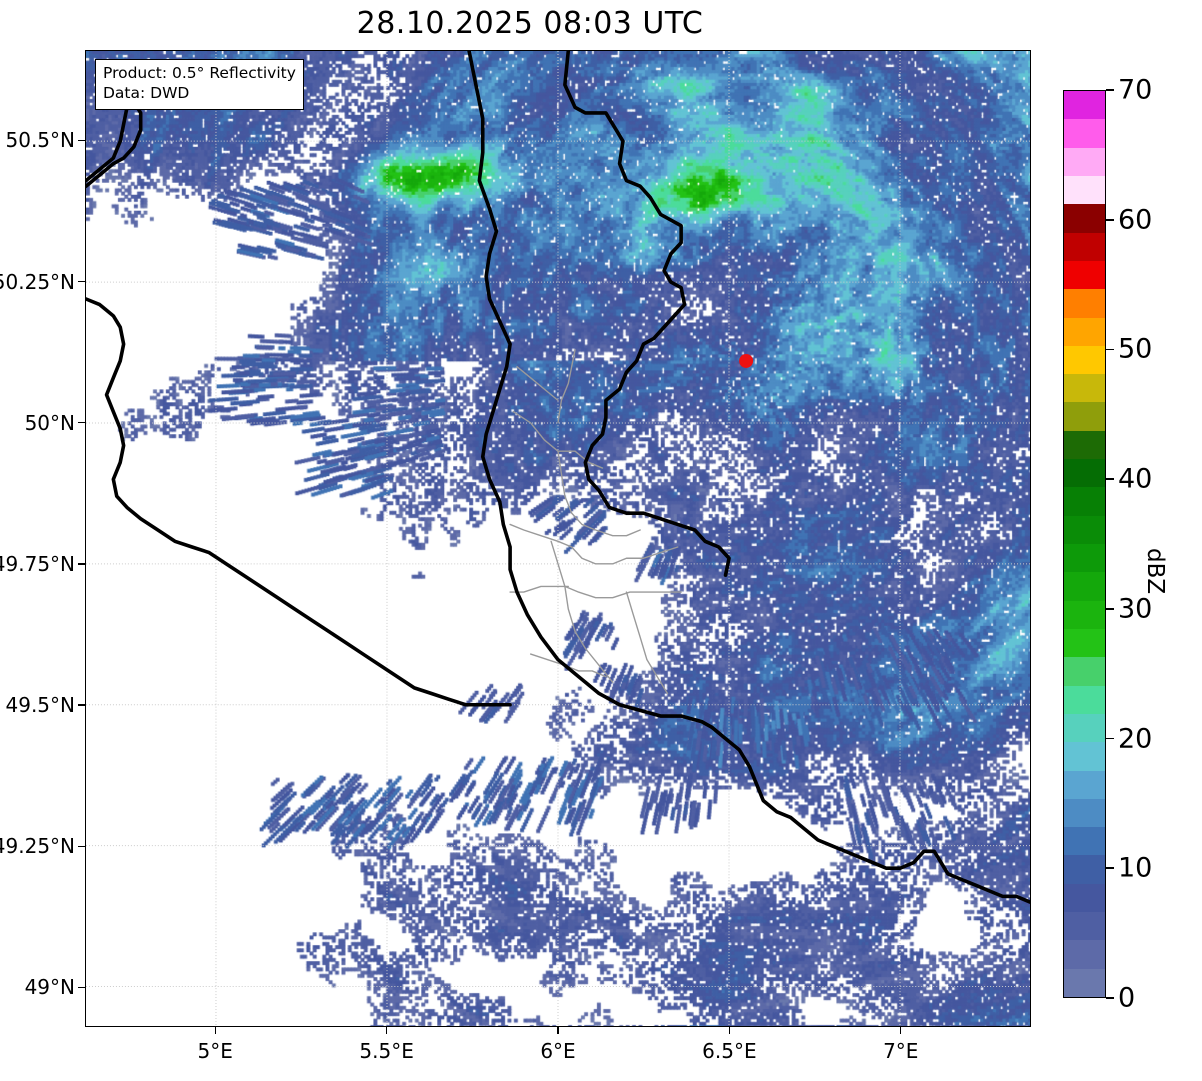 Image resolution: width=1202 pixels, height=1081 pixels. I want to click on y-axis-tick-label: 49.5°N, so click(40, 705).